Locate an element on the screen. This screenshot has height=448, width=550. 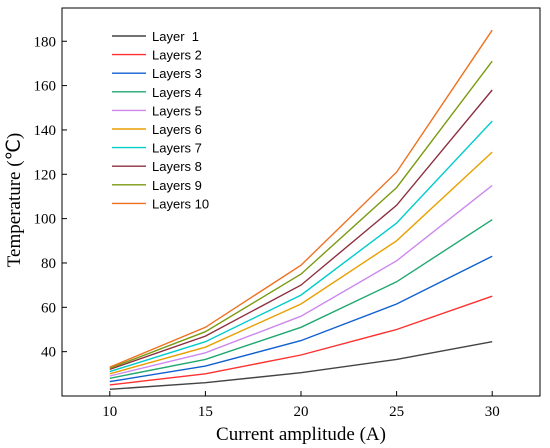
legend-label-9: Layers 9 is located at coordinates (177, 185).